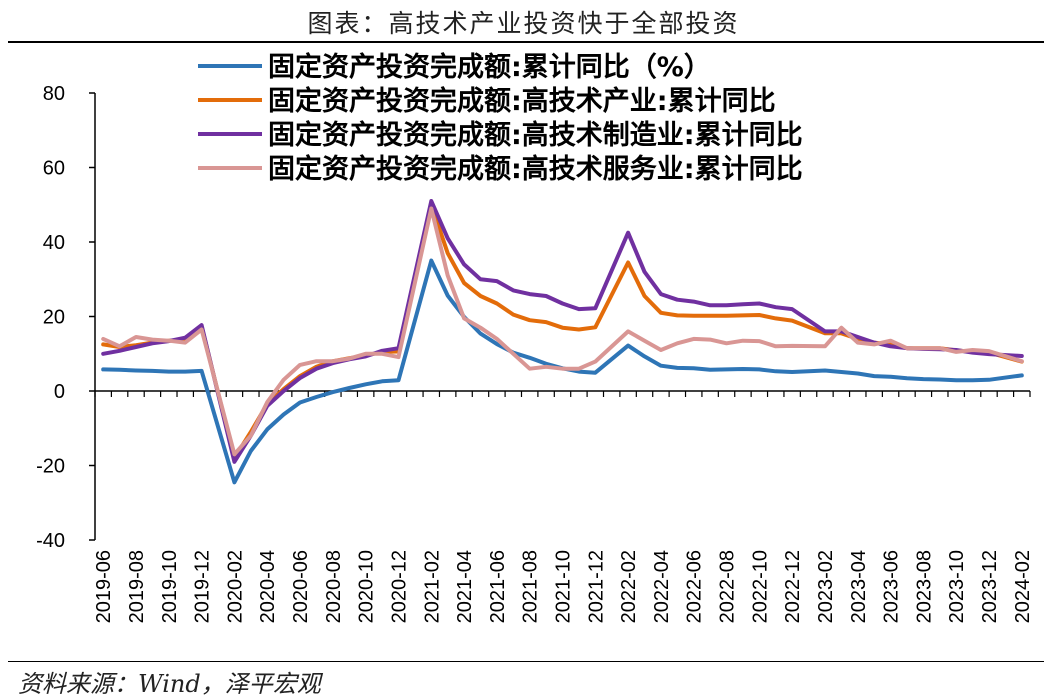  Describe the element at coordinates (50, 467) in the screenshot. I see `y-tick-label: -20` at that location.